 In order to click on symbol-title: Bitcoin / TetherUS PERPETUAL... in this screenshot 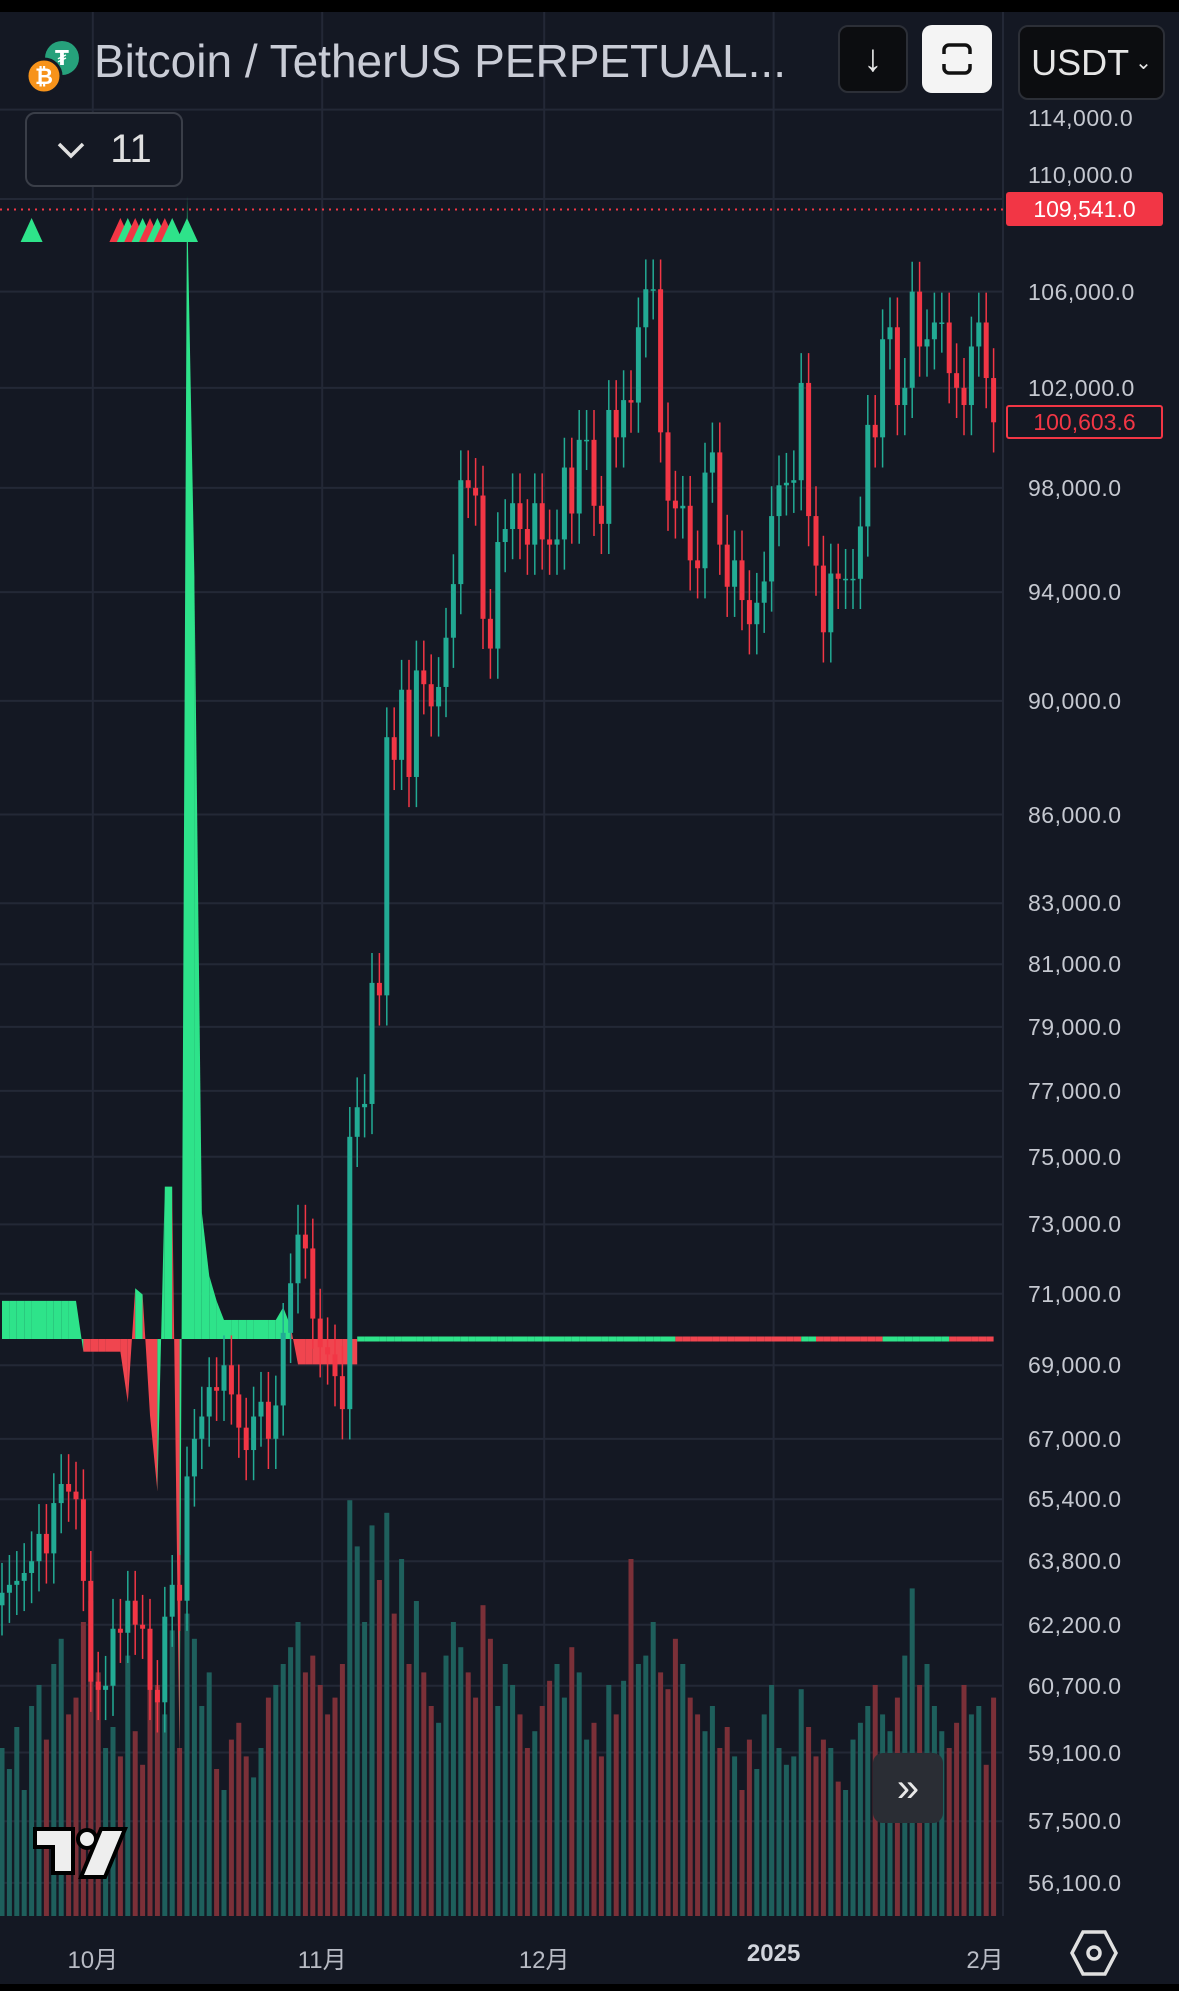, I will do `click(440, 61)`.